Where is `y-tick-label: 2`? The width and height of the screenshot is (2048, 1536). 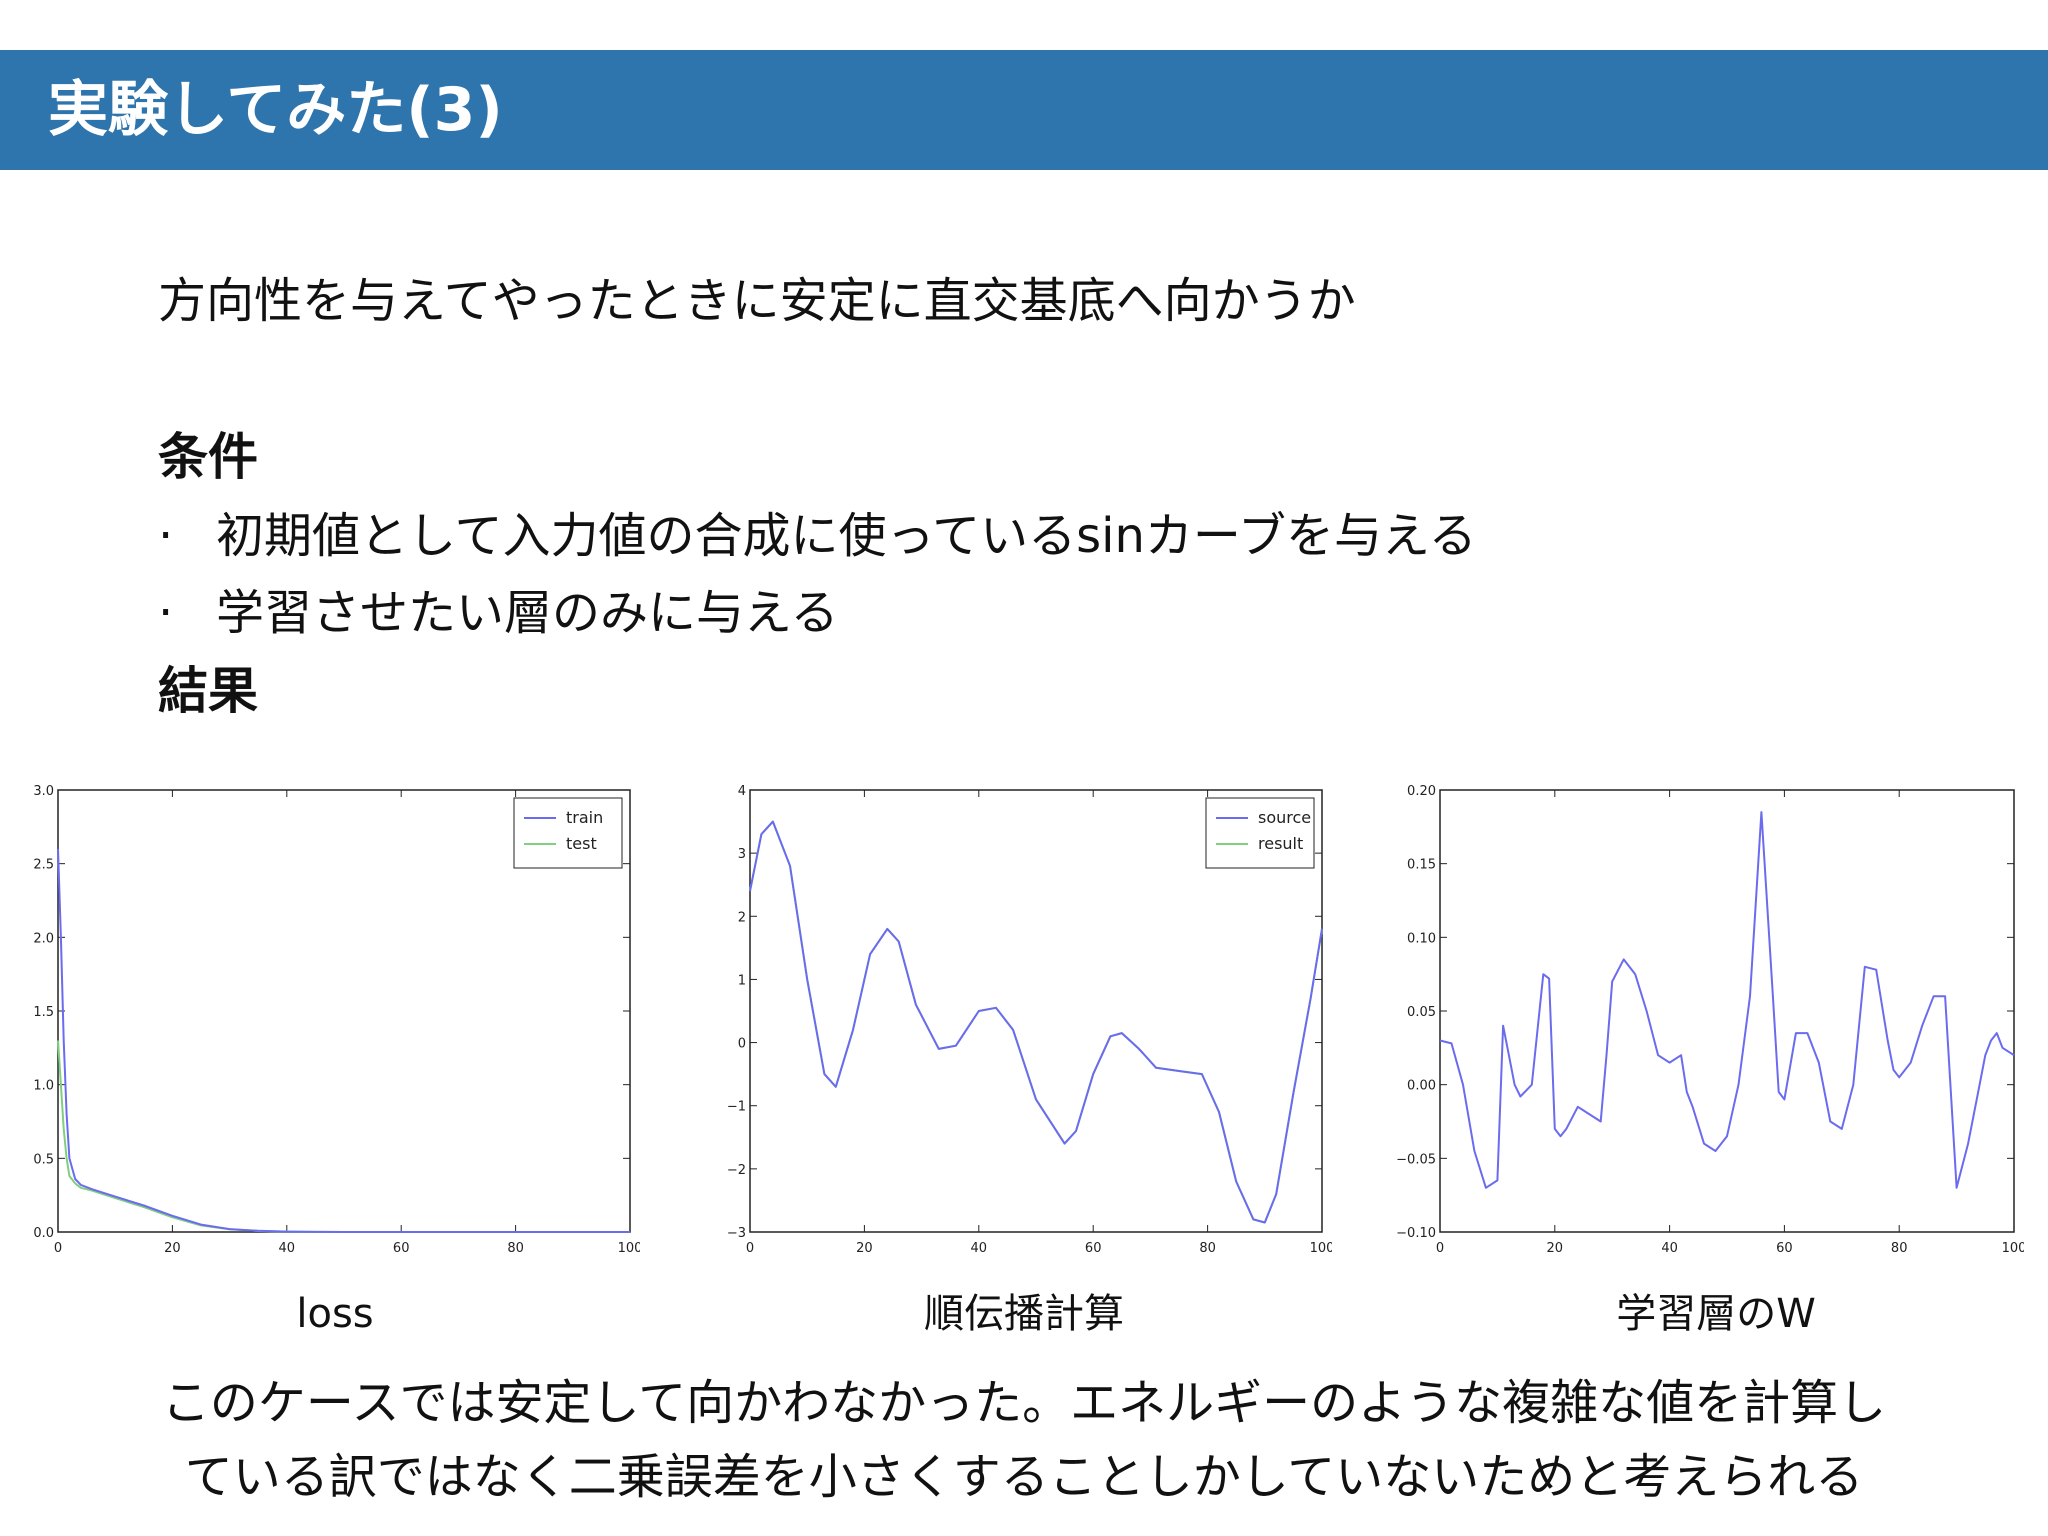
y-tick-label: 2 is located at coordinates (742, 917).